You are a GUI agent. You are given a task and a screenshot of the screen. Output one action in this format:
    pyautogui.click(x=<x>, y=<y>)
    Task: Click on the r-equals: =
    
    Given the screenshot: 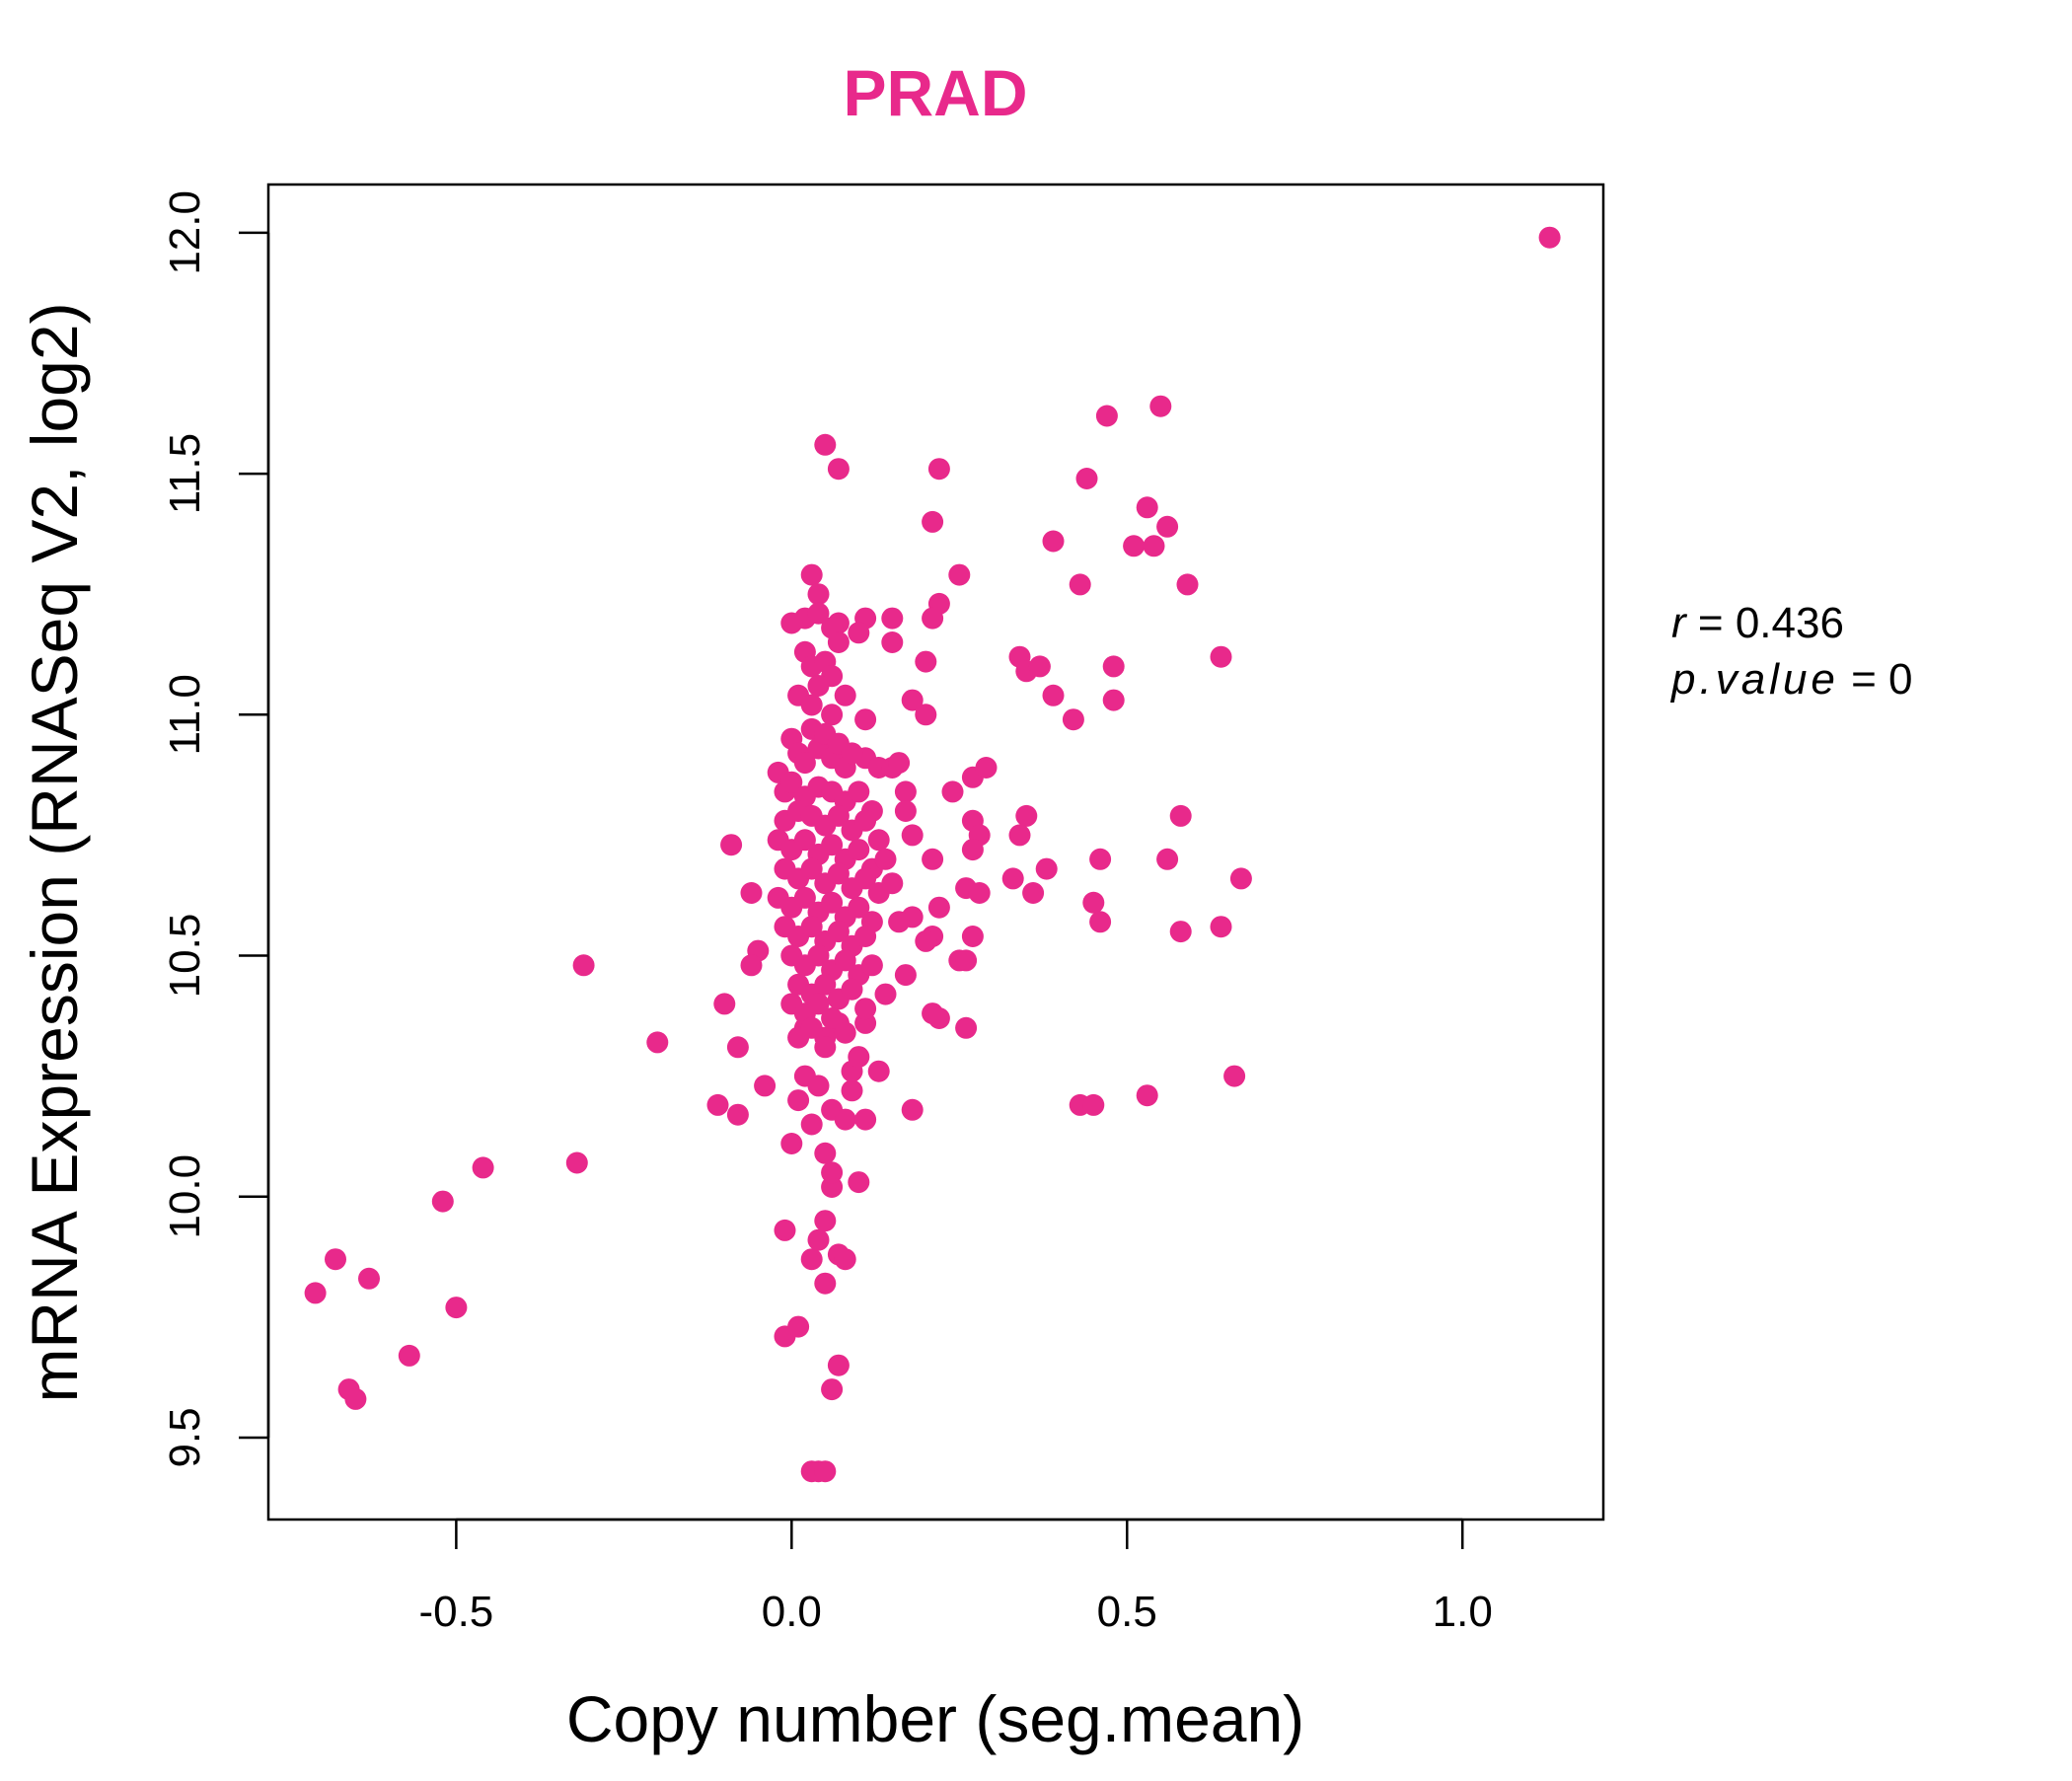 What is the action you would take?
    pyautogui.click(x=1711, y=623)
    